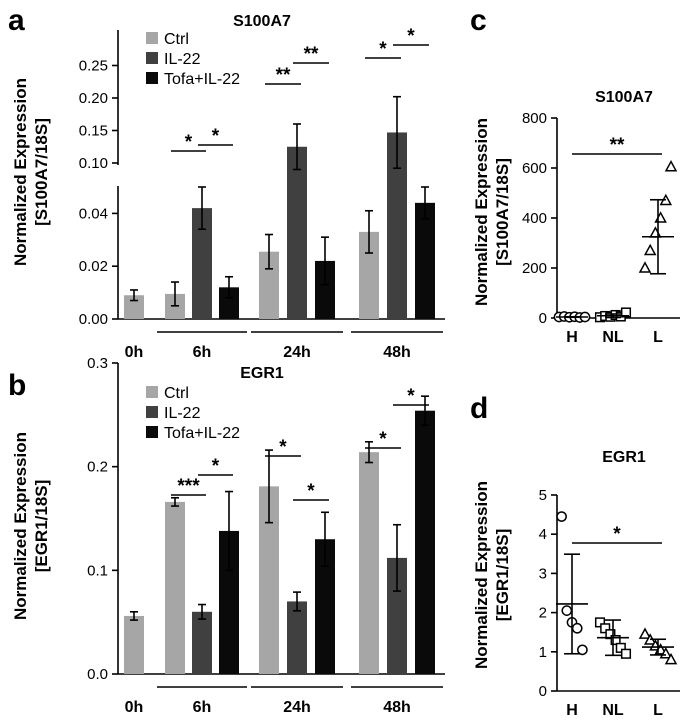 The image size is (700, 720). What do you see at coordinates (397, 707) in the screenshot?
I see `panel-b-group-label: 48h` at bounding box center [397, 707].